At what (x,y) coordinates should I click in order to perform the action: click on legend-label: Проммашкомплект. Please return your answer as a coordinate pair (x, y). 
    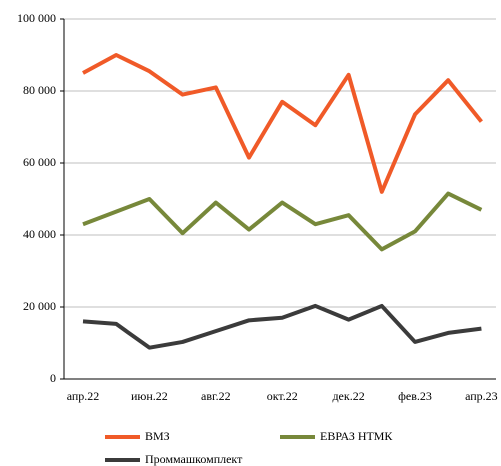
    Looking at the image, I should click on (194, 459).